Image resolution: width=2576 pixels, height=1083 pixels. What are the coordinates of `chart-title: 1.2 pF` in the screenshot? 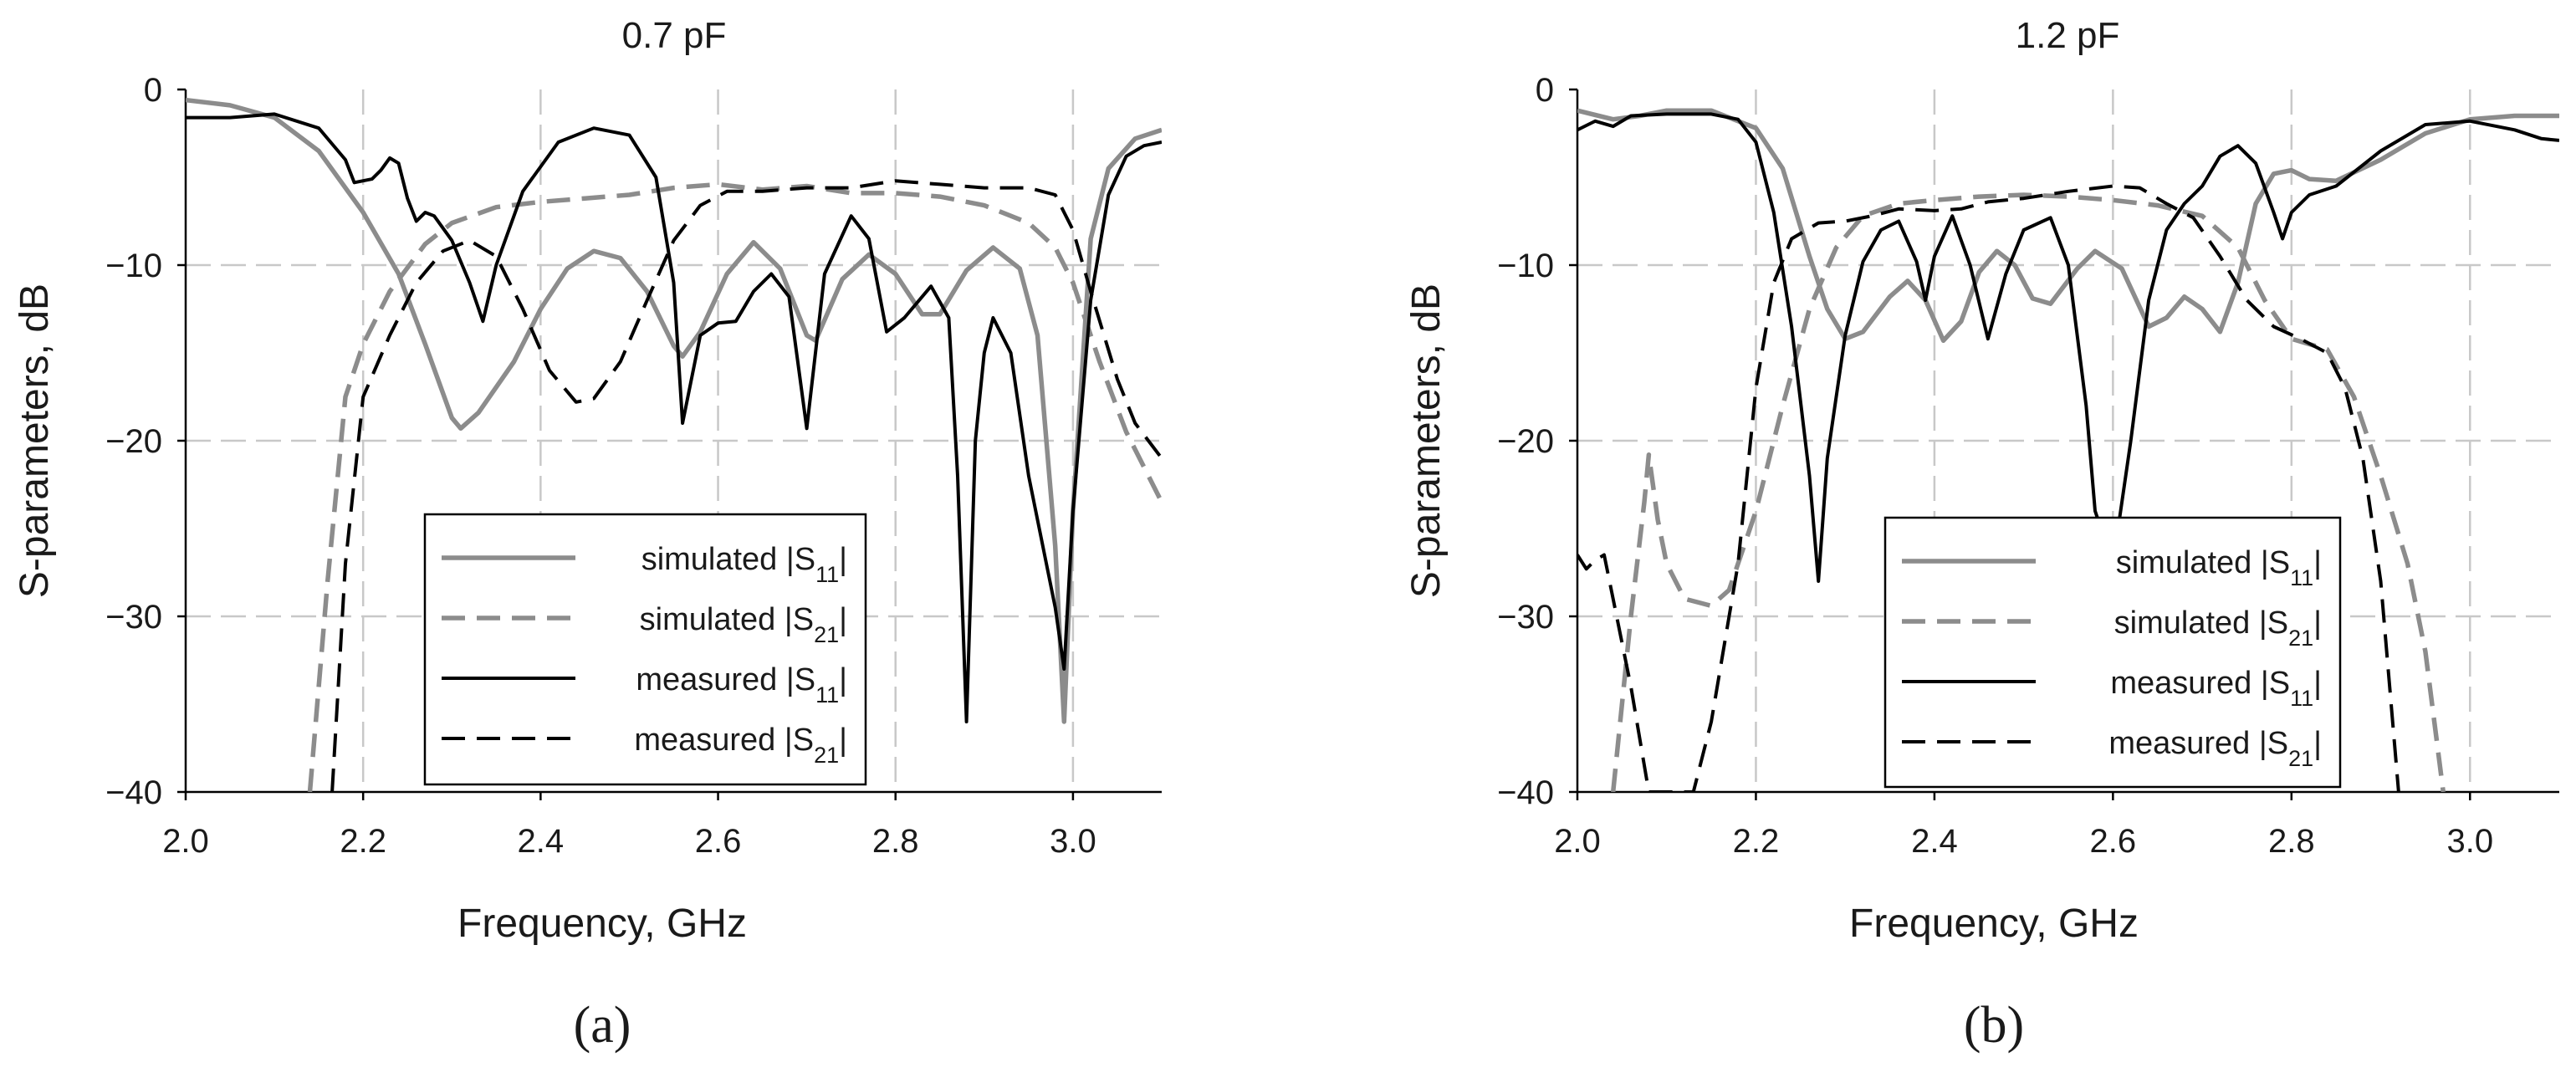 It's located at (2068, 35).